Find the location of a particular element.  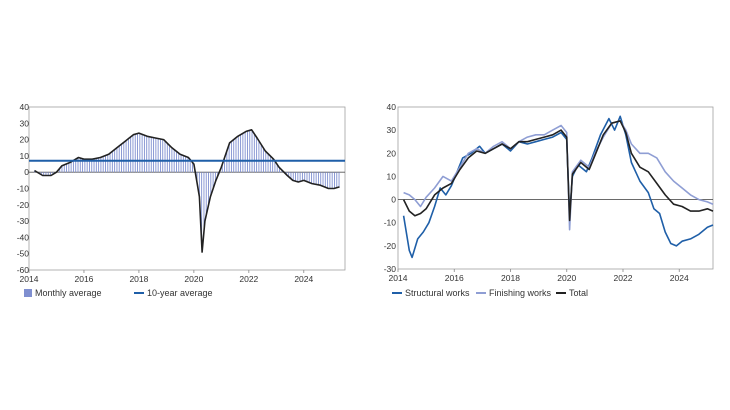

legend-label: Finishing works is located at coordinates (520, 293).